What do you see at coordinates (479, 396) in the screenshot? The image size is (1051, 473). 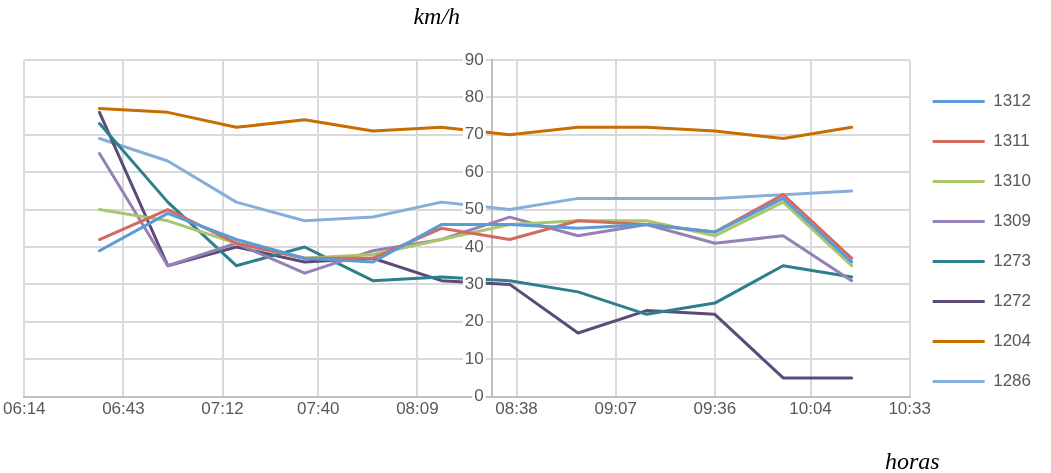 I see `y-tick-label: 0` at bounding box center [479, 396].